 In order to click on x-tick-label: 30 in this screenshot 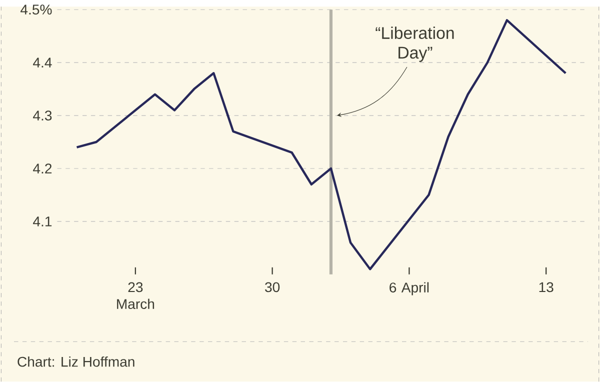, I will do `click(272, 287)`.